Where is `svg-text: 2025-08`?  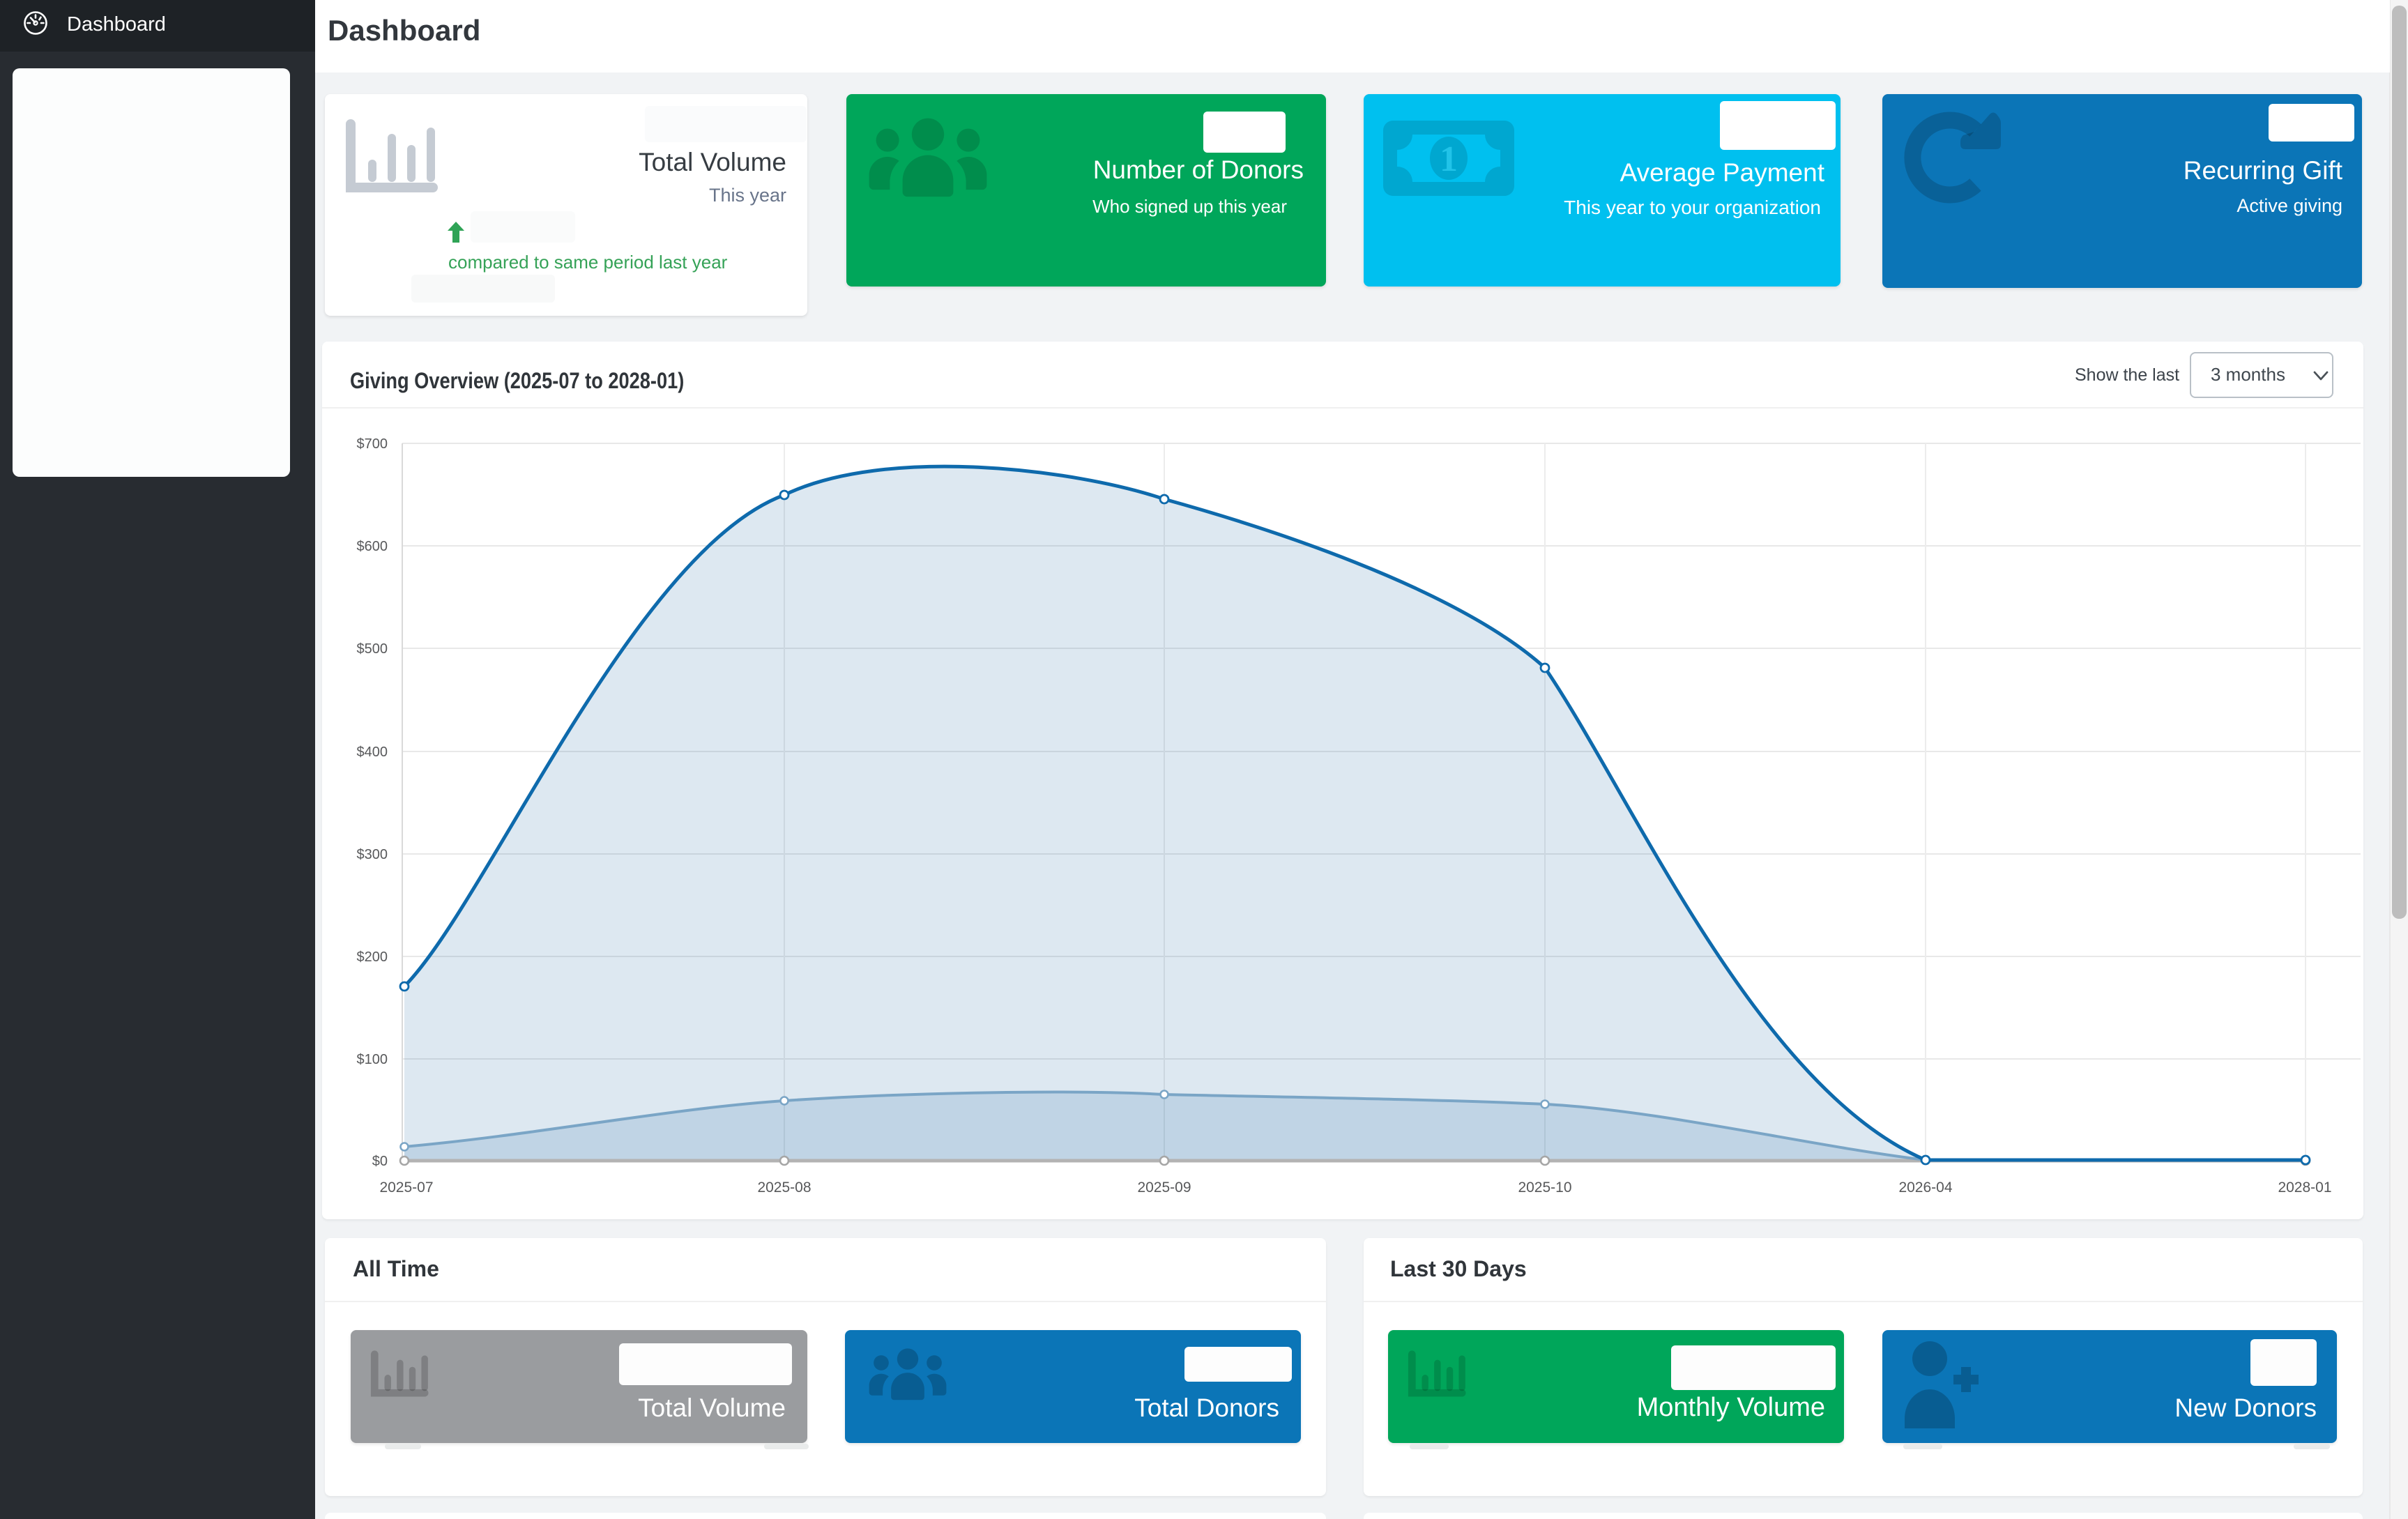
svg-text: 2025-08 is located at coordinates (784, 1188).